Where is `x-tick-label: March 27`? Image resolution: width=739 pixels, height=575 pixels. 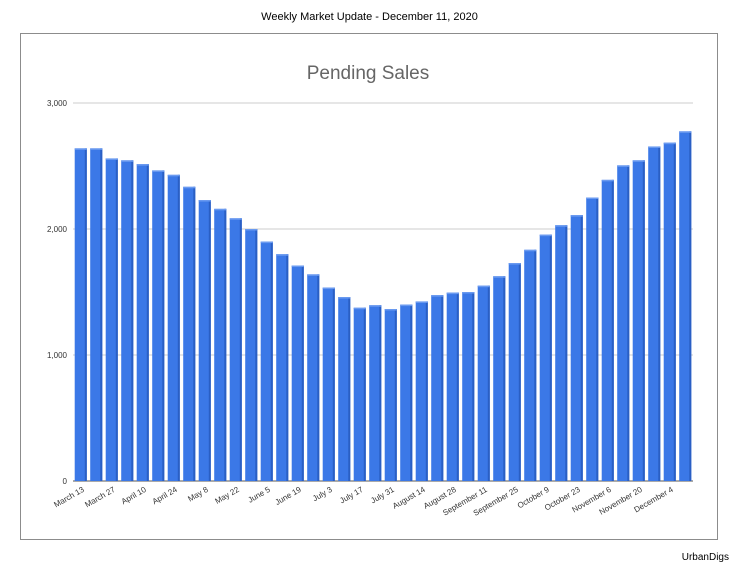 x-tick-label: March 27 is located at coordinates (100, 497).